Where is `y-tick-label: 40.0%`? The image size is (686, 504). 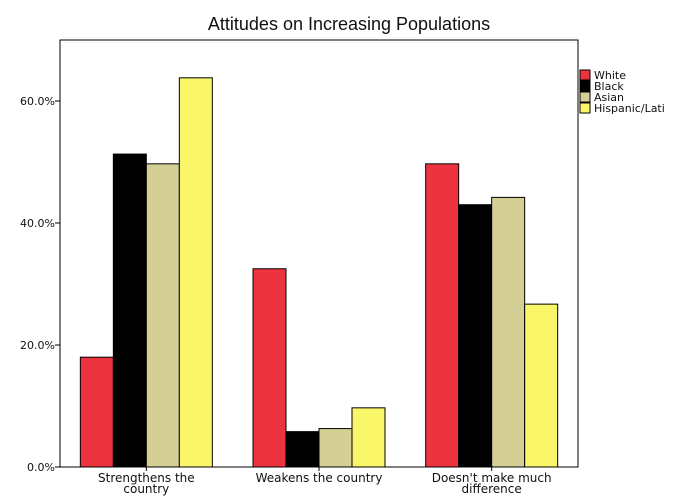
y-tick-label: 40.0% is located at coordinates (37, 223).